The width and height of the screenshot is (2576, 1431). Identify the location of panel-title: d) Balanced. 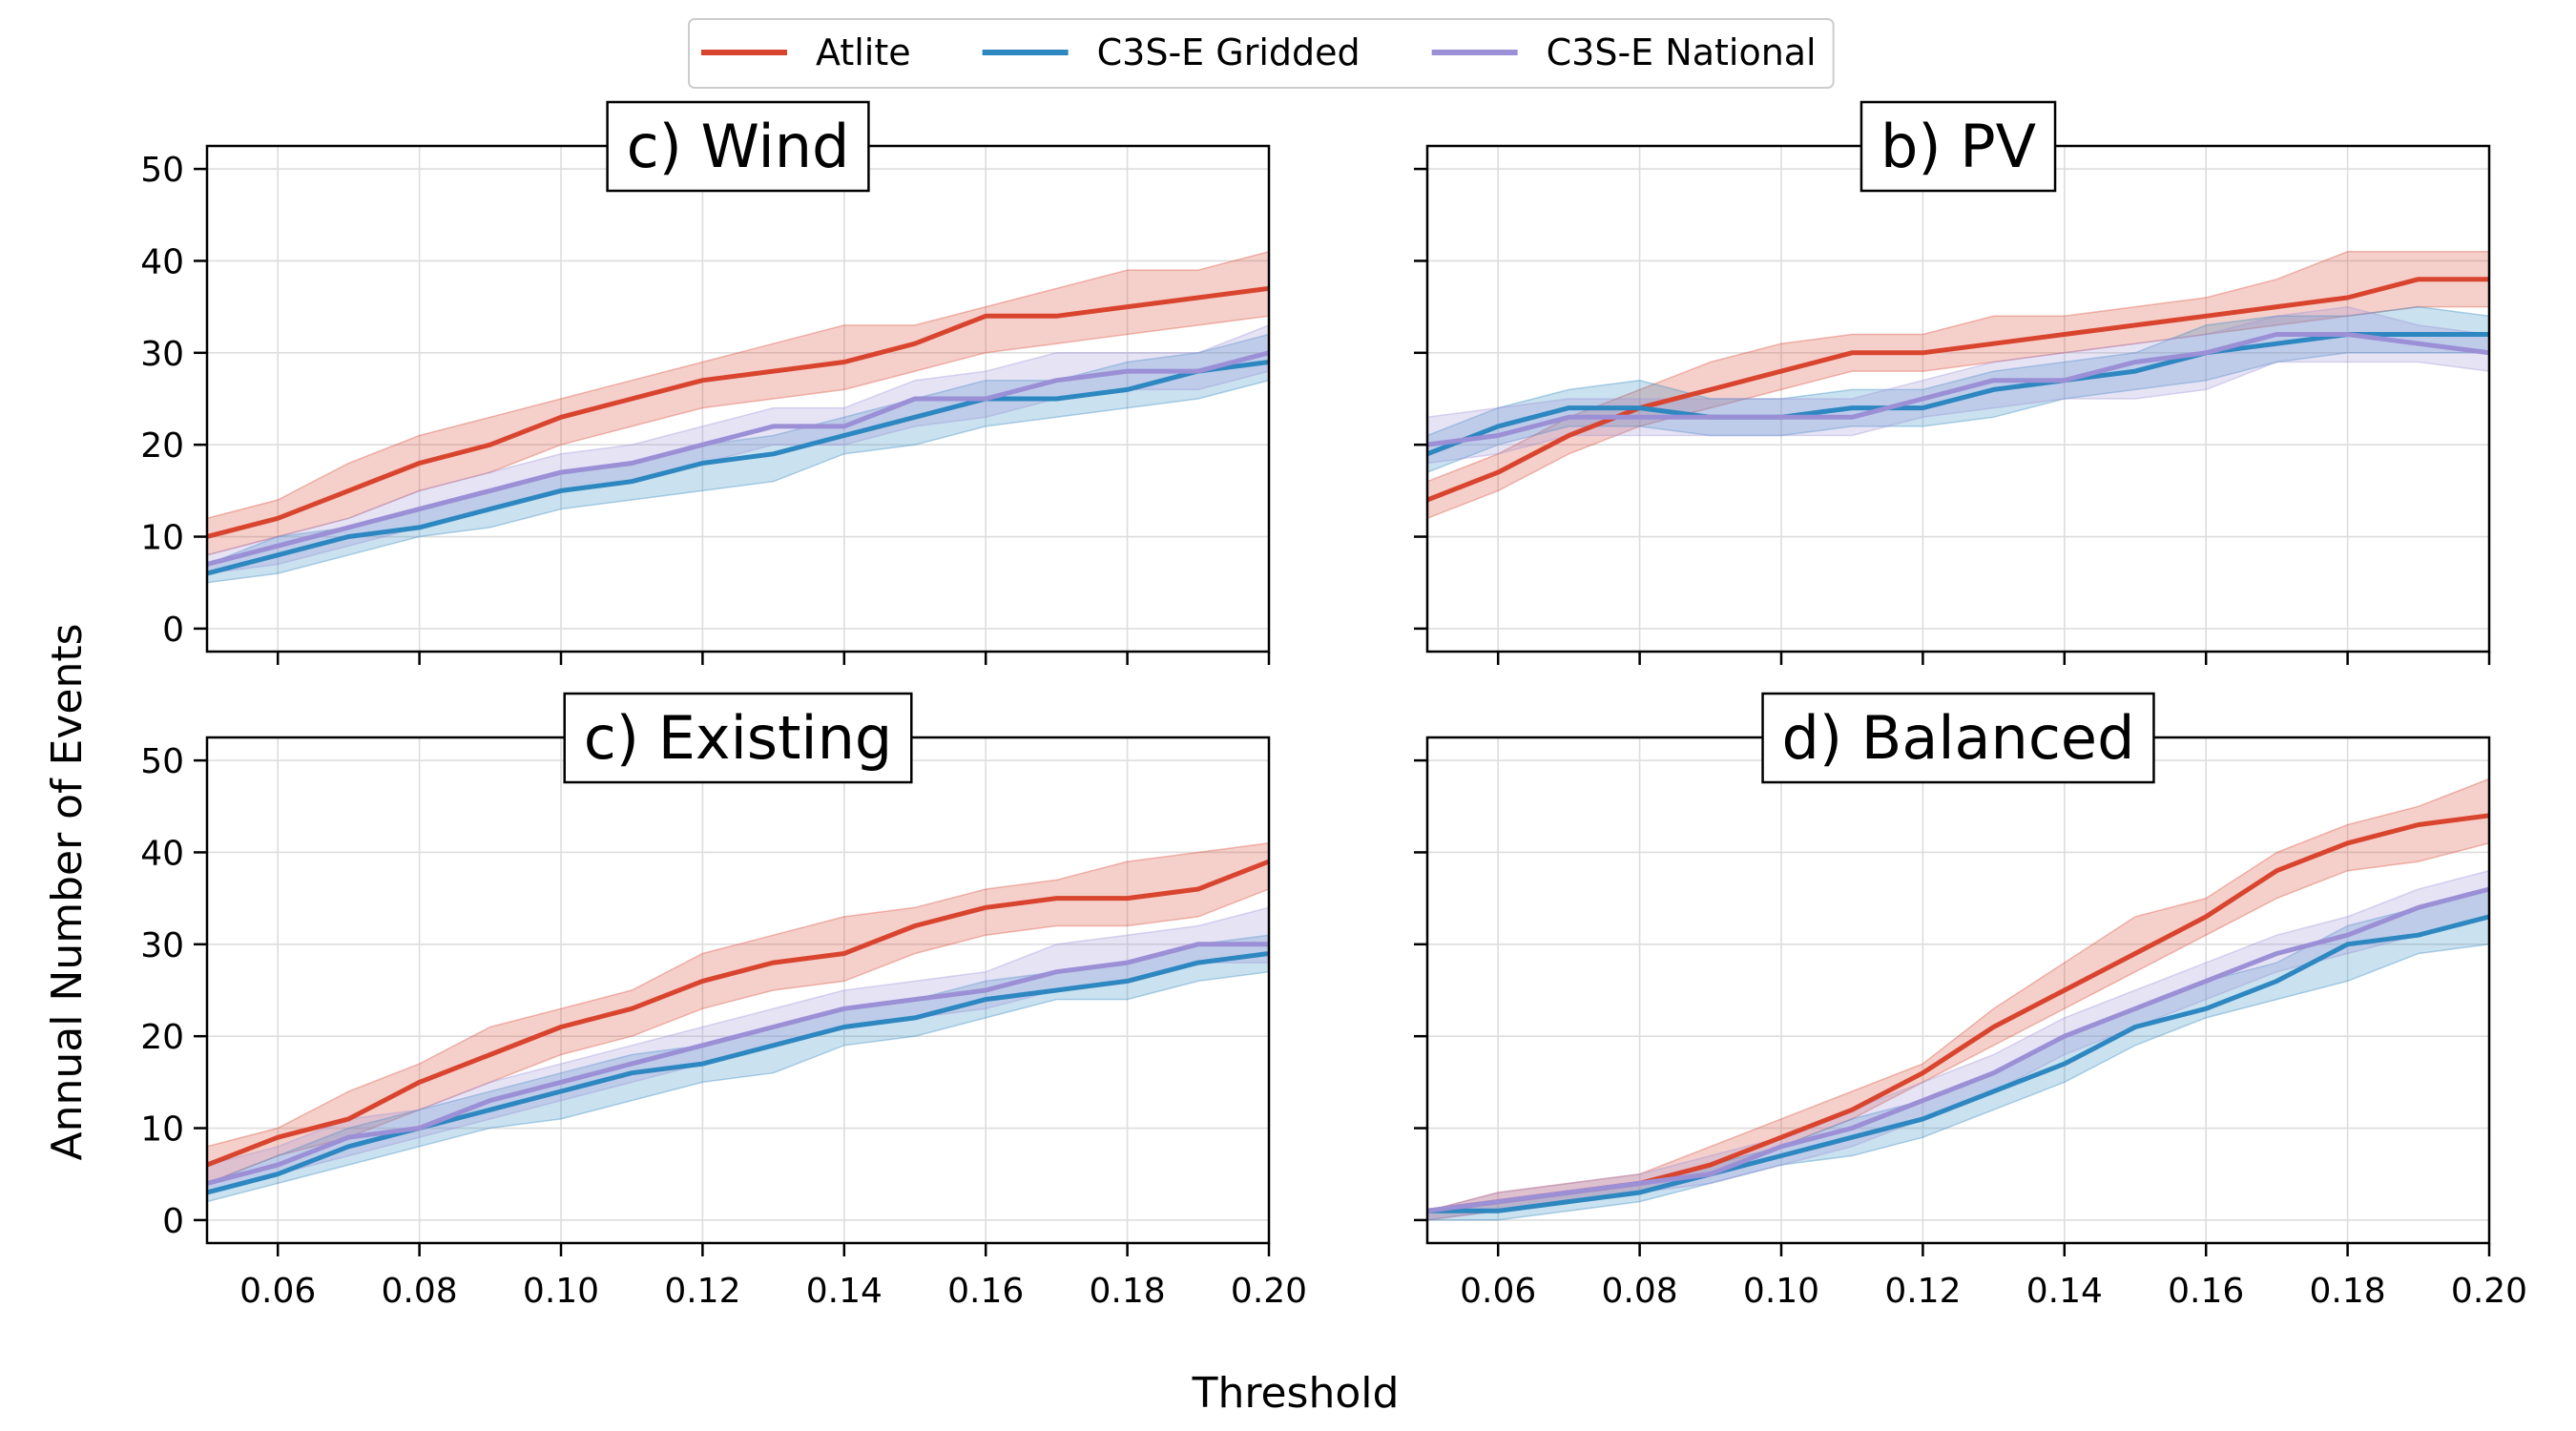
(1958, 738).